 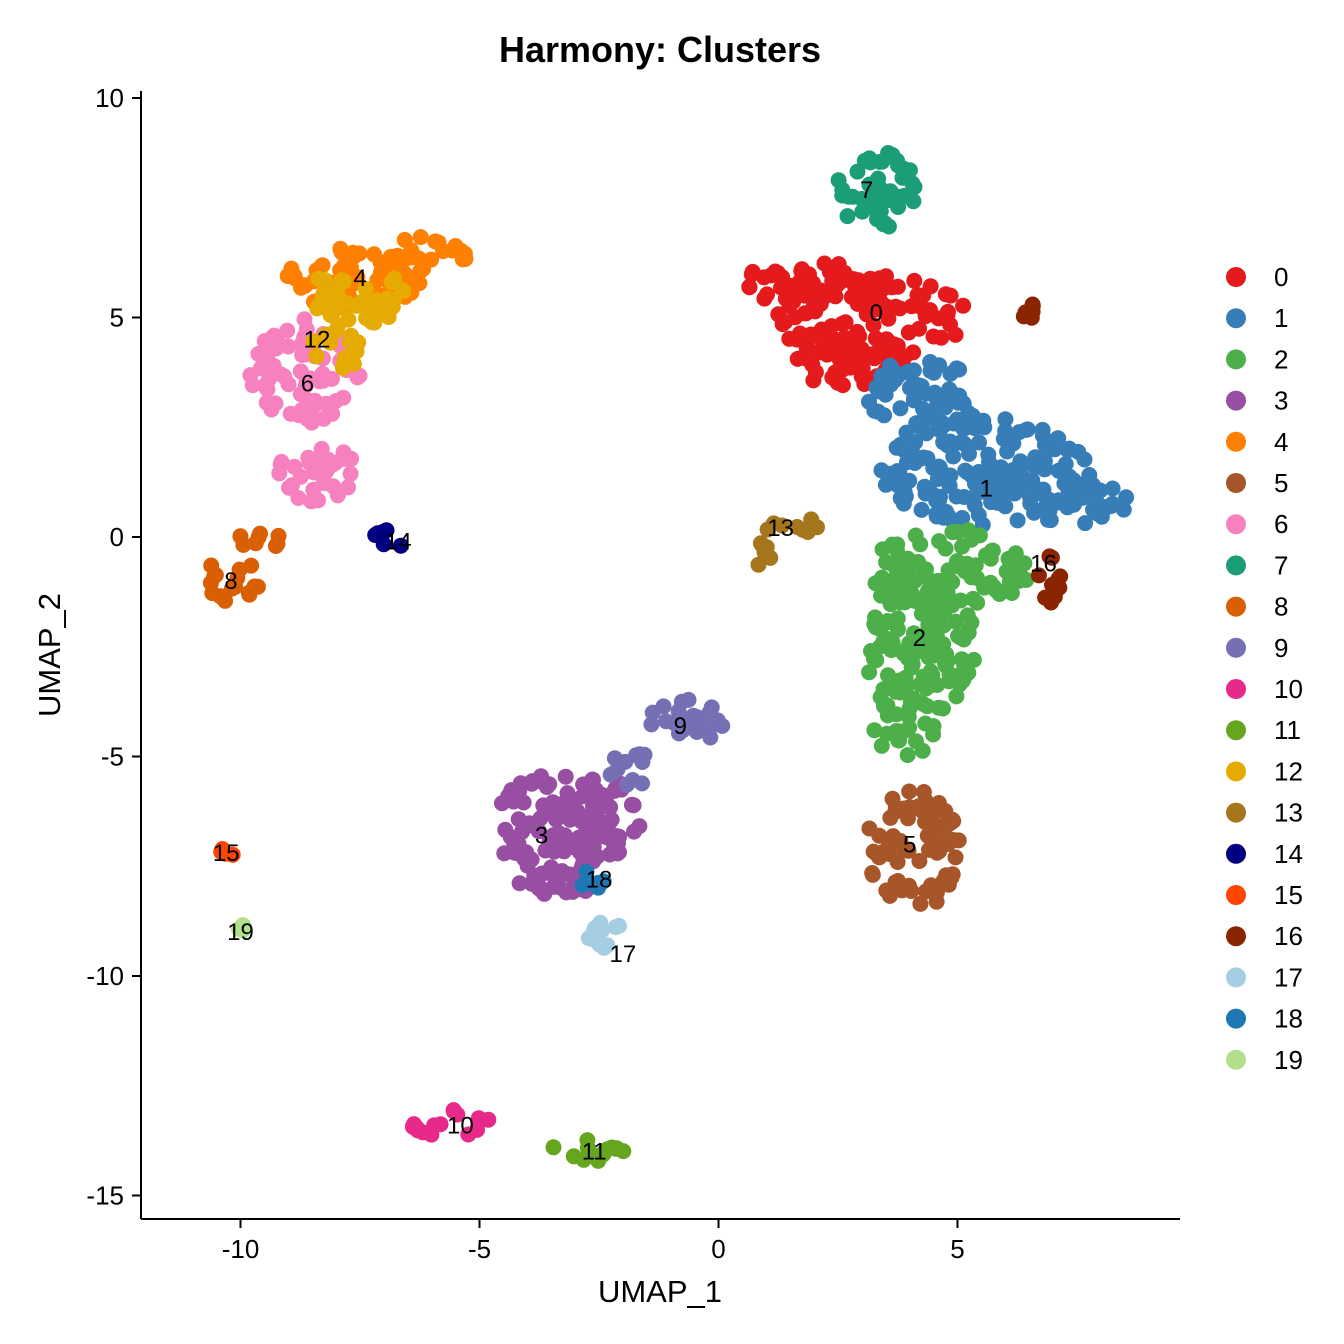 I want to click on y-ticks: -15 -10 -5 0 5 10, so click(x=113, y=647).